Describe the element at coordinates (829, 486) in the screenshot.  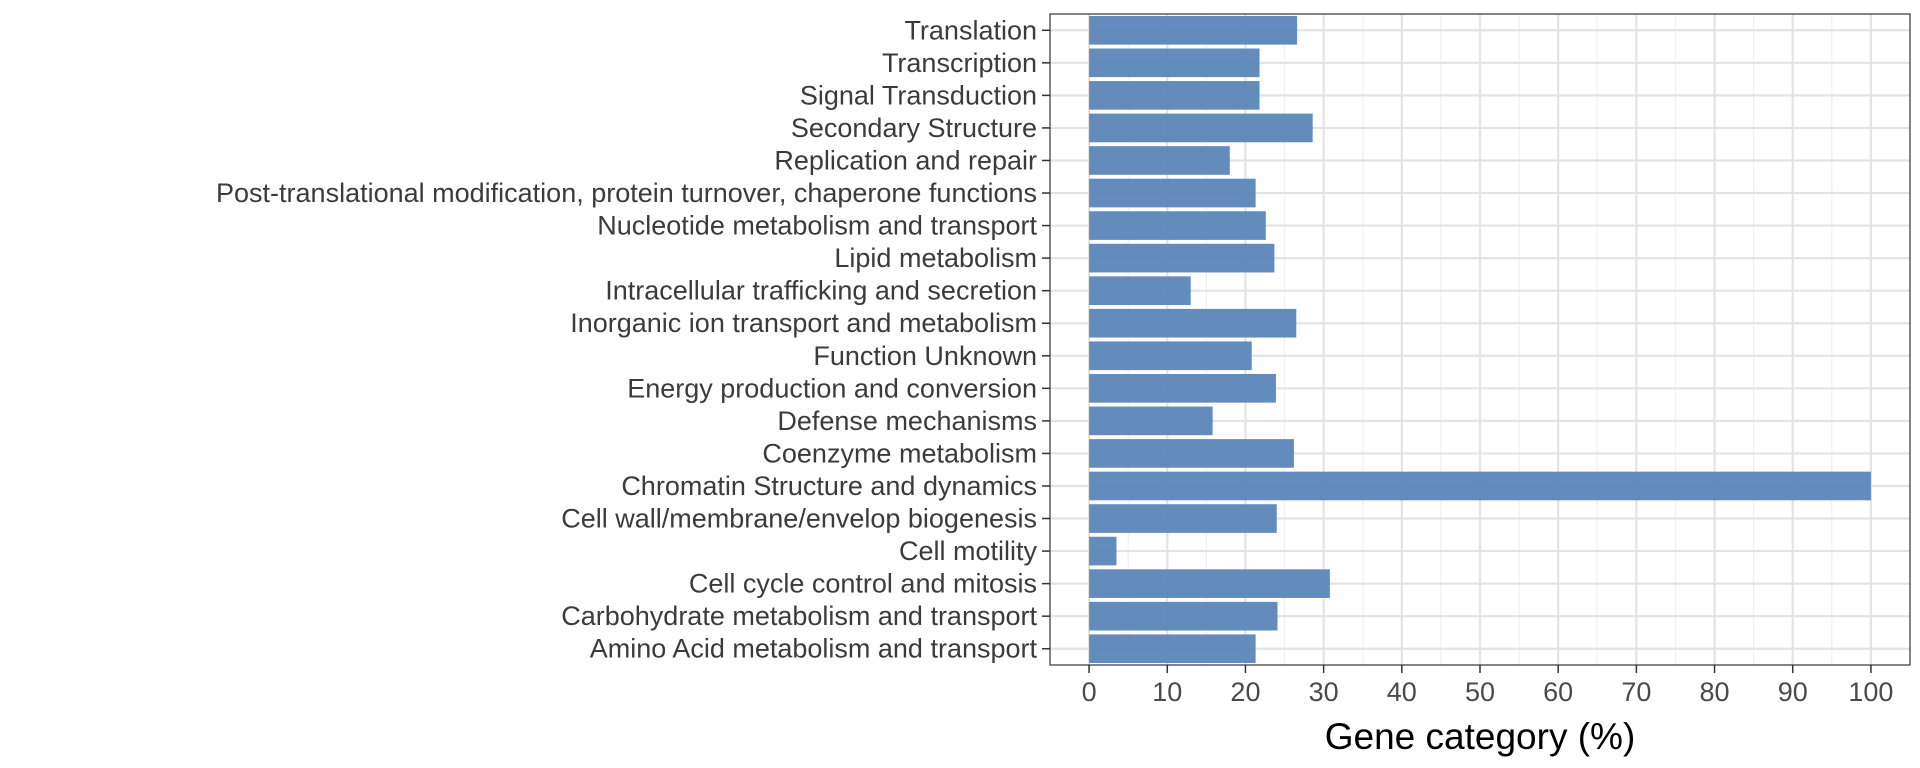
I see `category-label: Chromatin Structure and dynamics` at that location.